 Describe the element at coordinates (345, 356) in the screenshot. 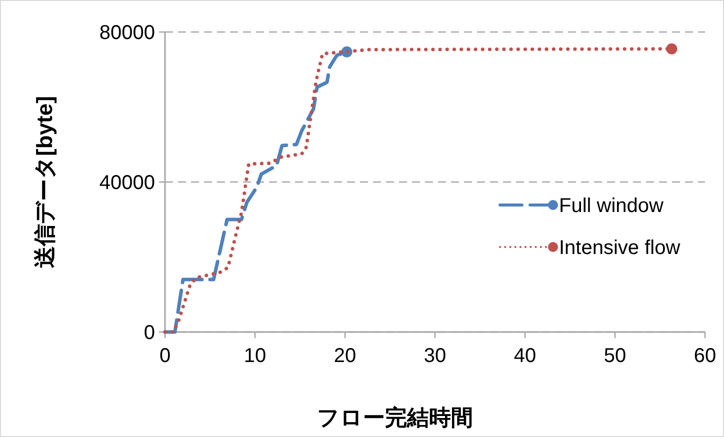

I see `x-tick-label: 20` at that location.